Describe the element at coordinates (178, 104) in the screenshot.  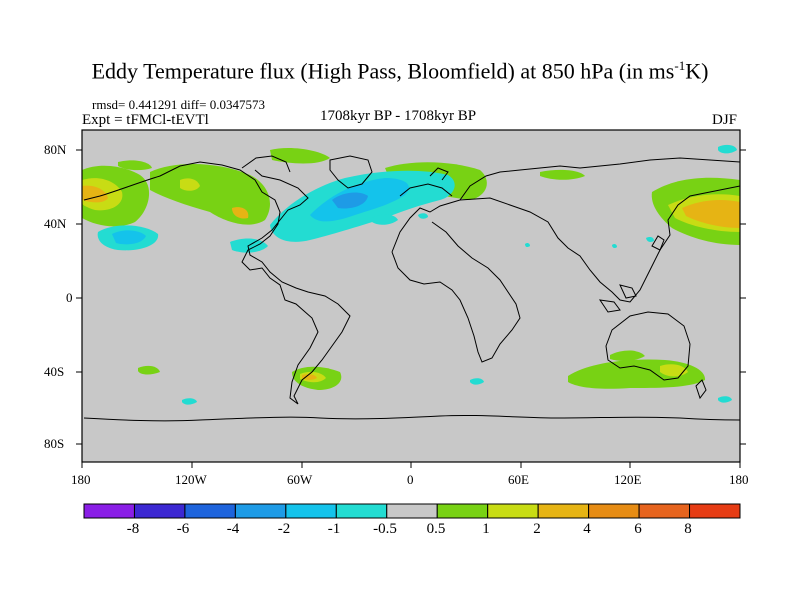
I see `stats-text: rmsd= 0.441291 diff= 0.0347573` at that location.